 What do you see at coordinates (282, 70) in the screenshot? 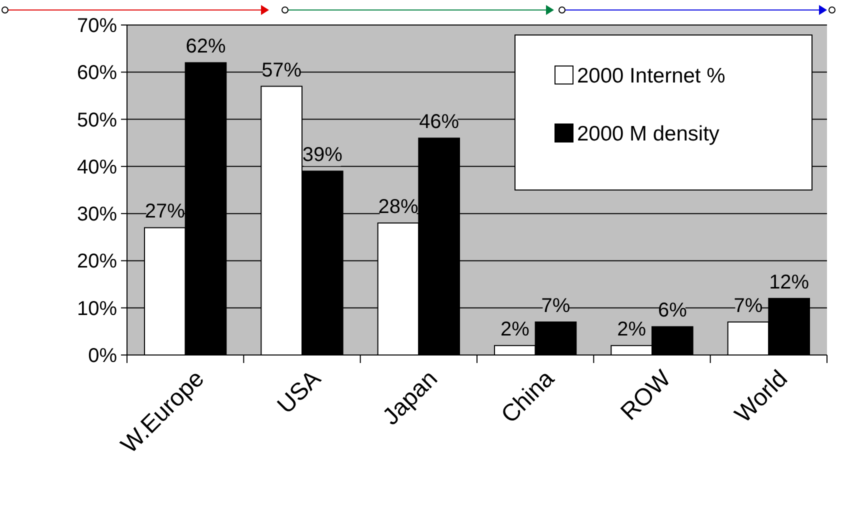
I see `data-label: 57%` at bounding box center [282, 70].